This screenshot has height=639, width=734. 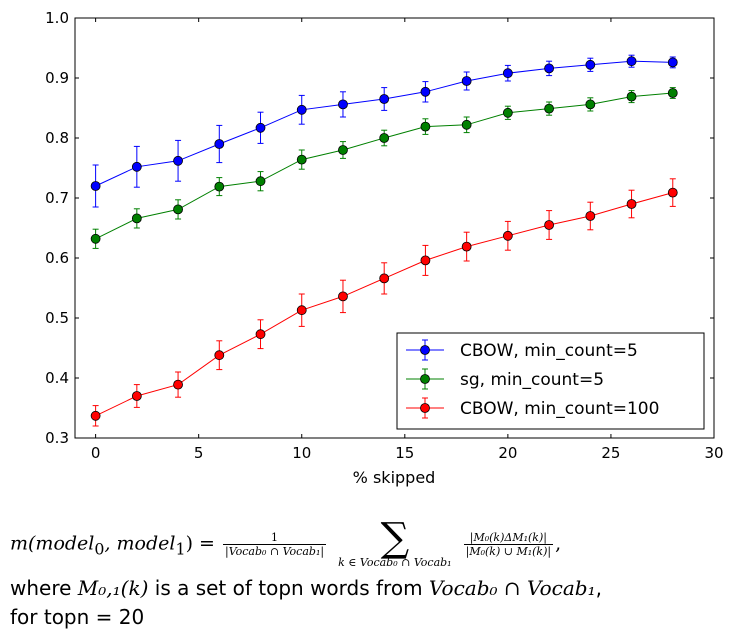 What do you see at coordinates (199, 453) in the screenshot?
I see `x-tick-label: 5` at bounding box center [199, 453].